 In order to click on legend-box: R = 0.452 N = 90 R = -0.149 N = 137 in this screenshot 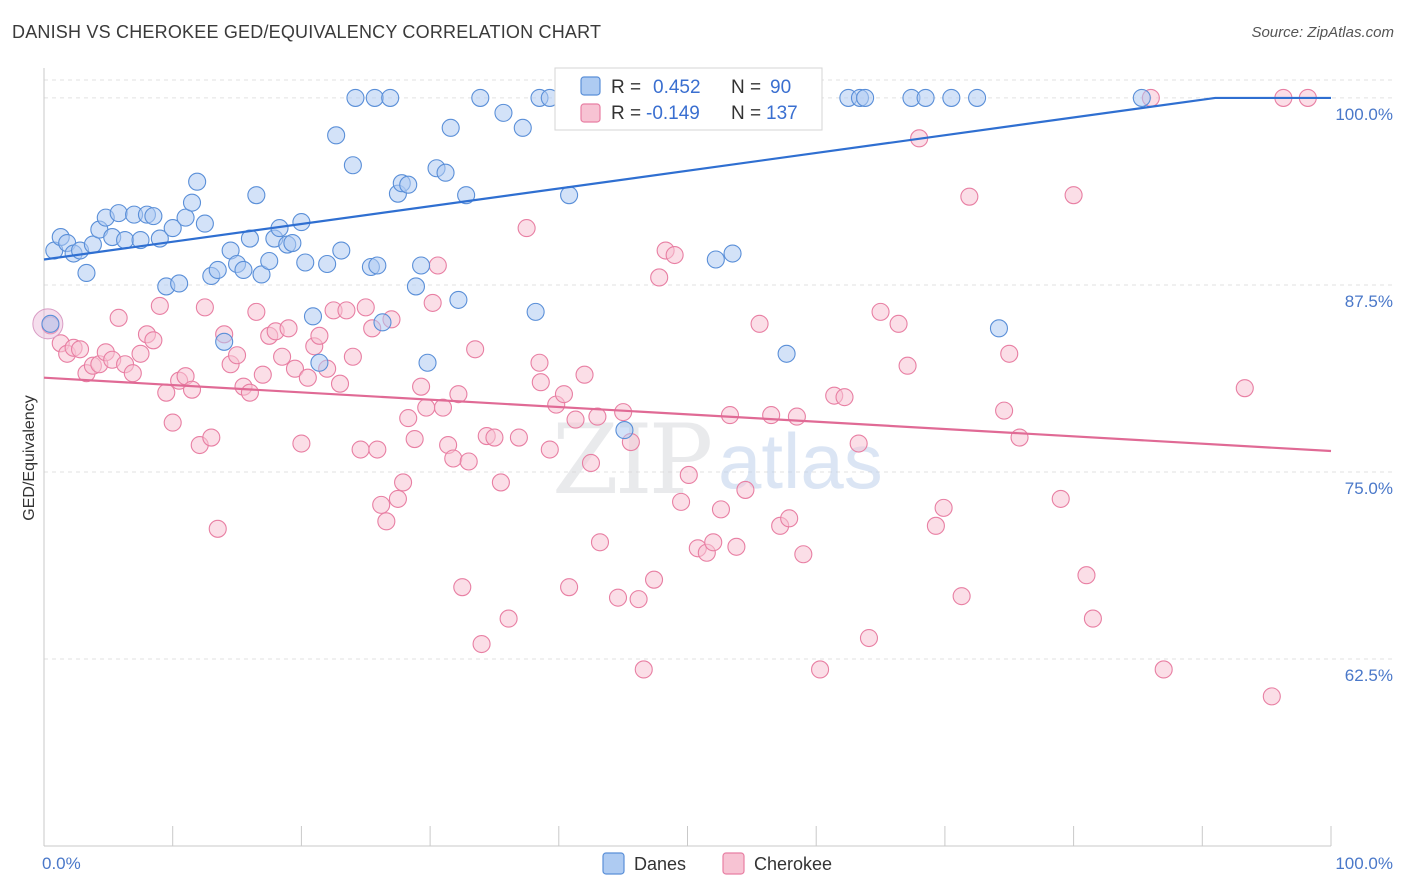, I will do `click(688, 99)`.